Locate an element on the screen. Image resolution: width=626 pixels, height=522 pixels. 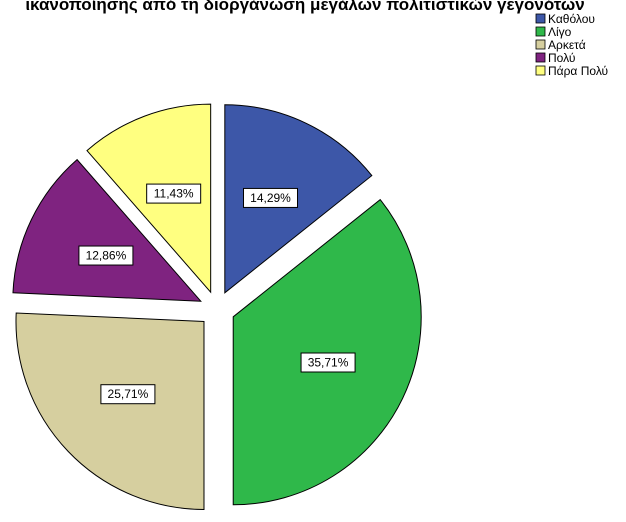
data-label-3: 25,71% is located at coordinates (128, 394).